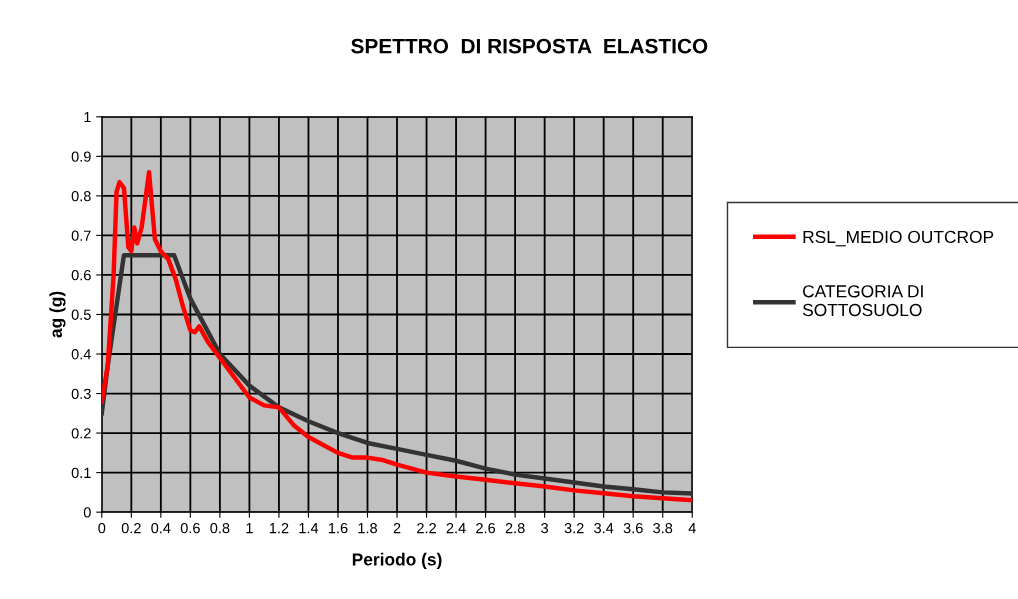 The height and width of the screenshot is (599, 1018). Describe the element at coordinates (81, 354) in the screenshot. I see `y-tick-label: 0.4` at that location.